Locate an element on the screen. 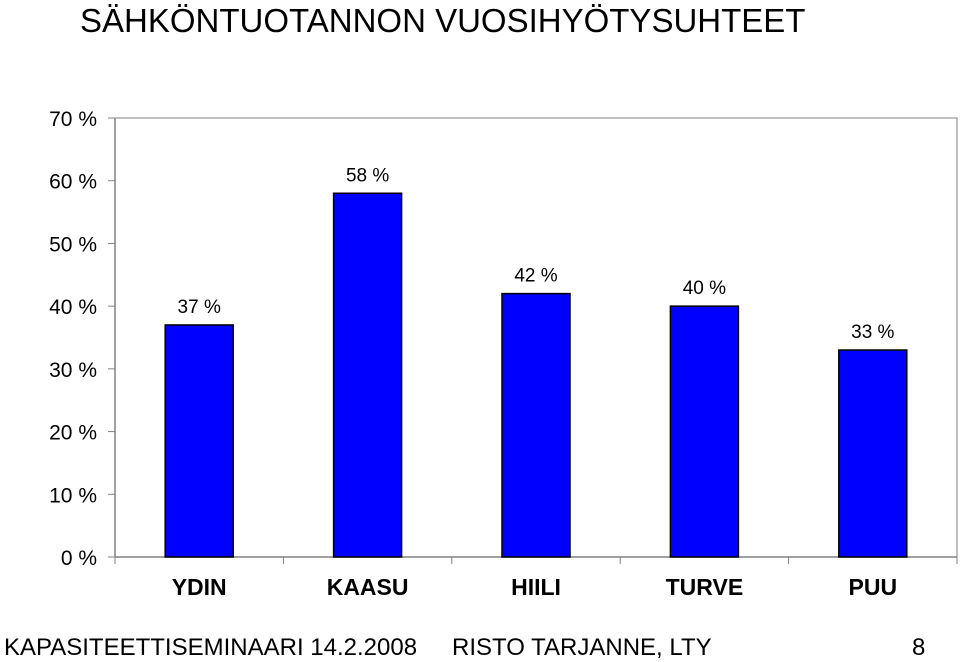 Image resolution: width=960 pixels, height=662 pixels. y-tick-label: 70 % is located at coordinates (73, 119).